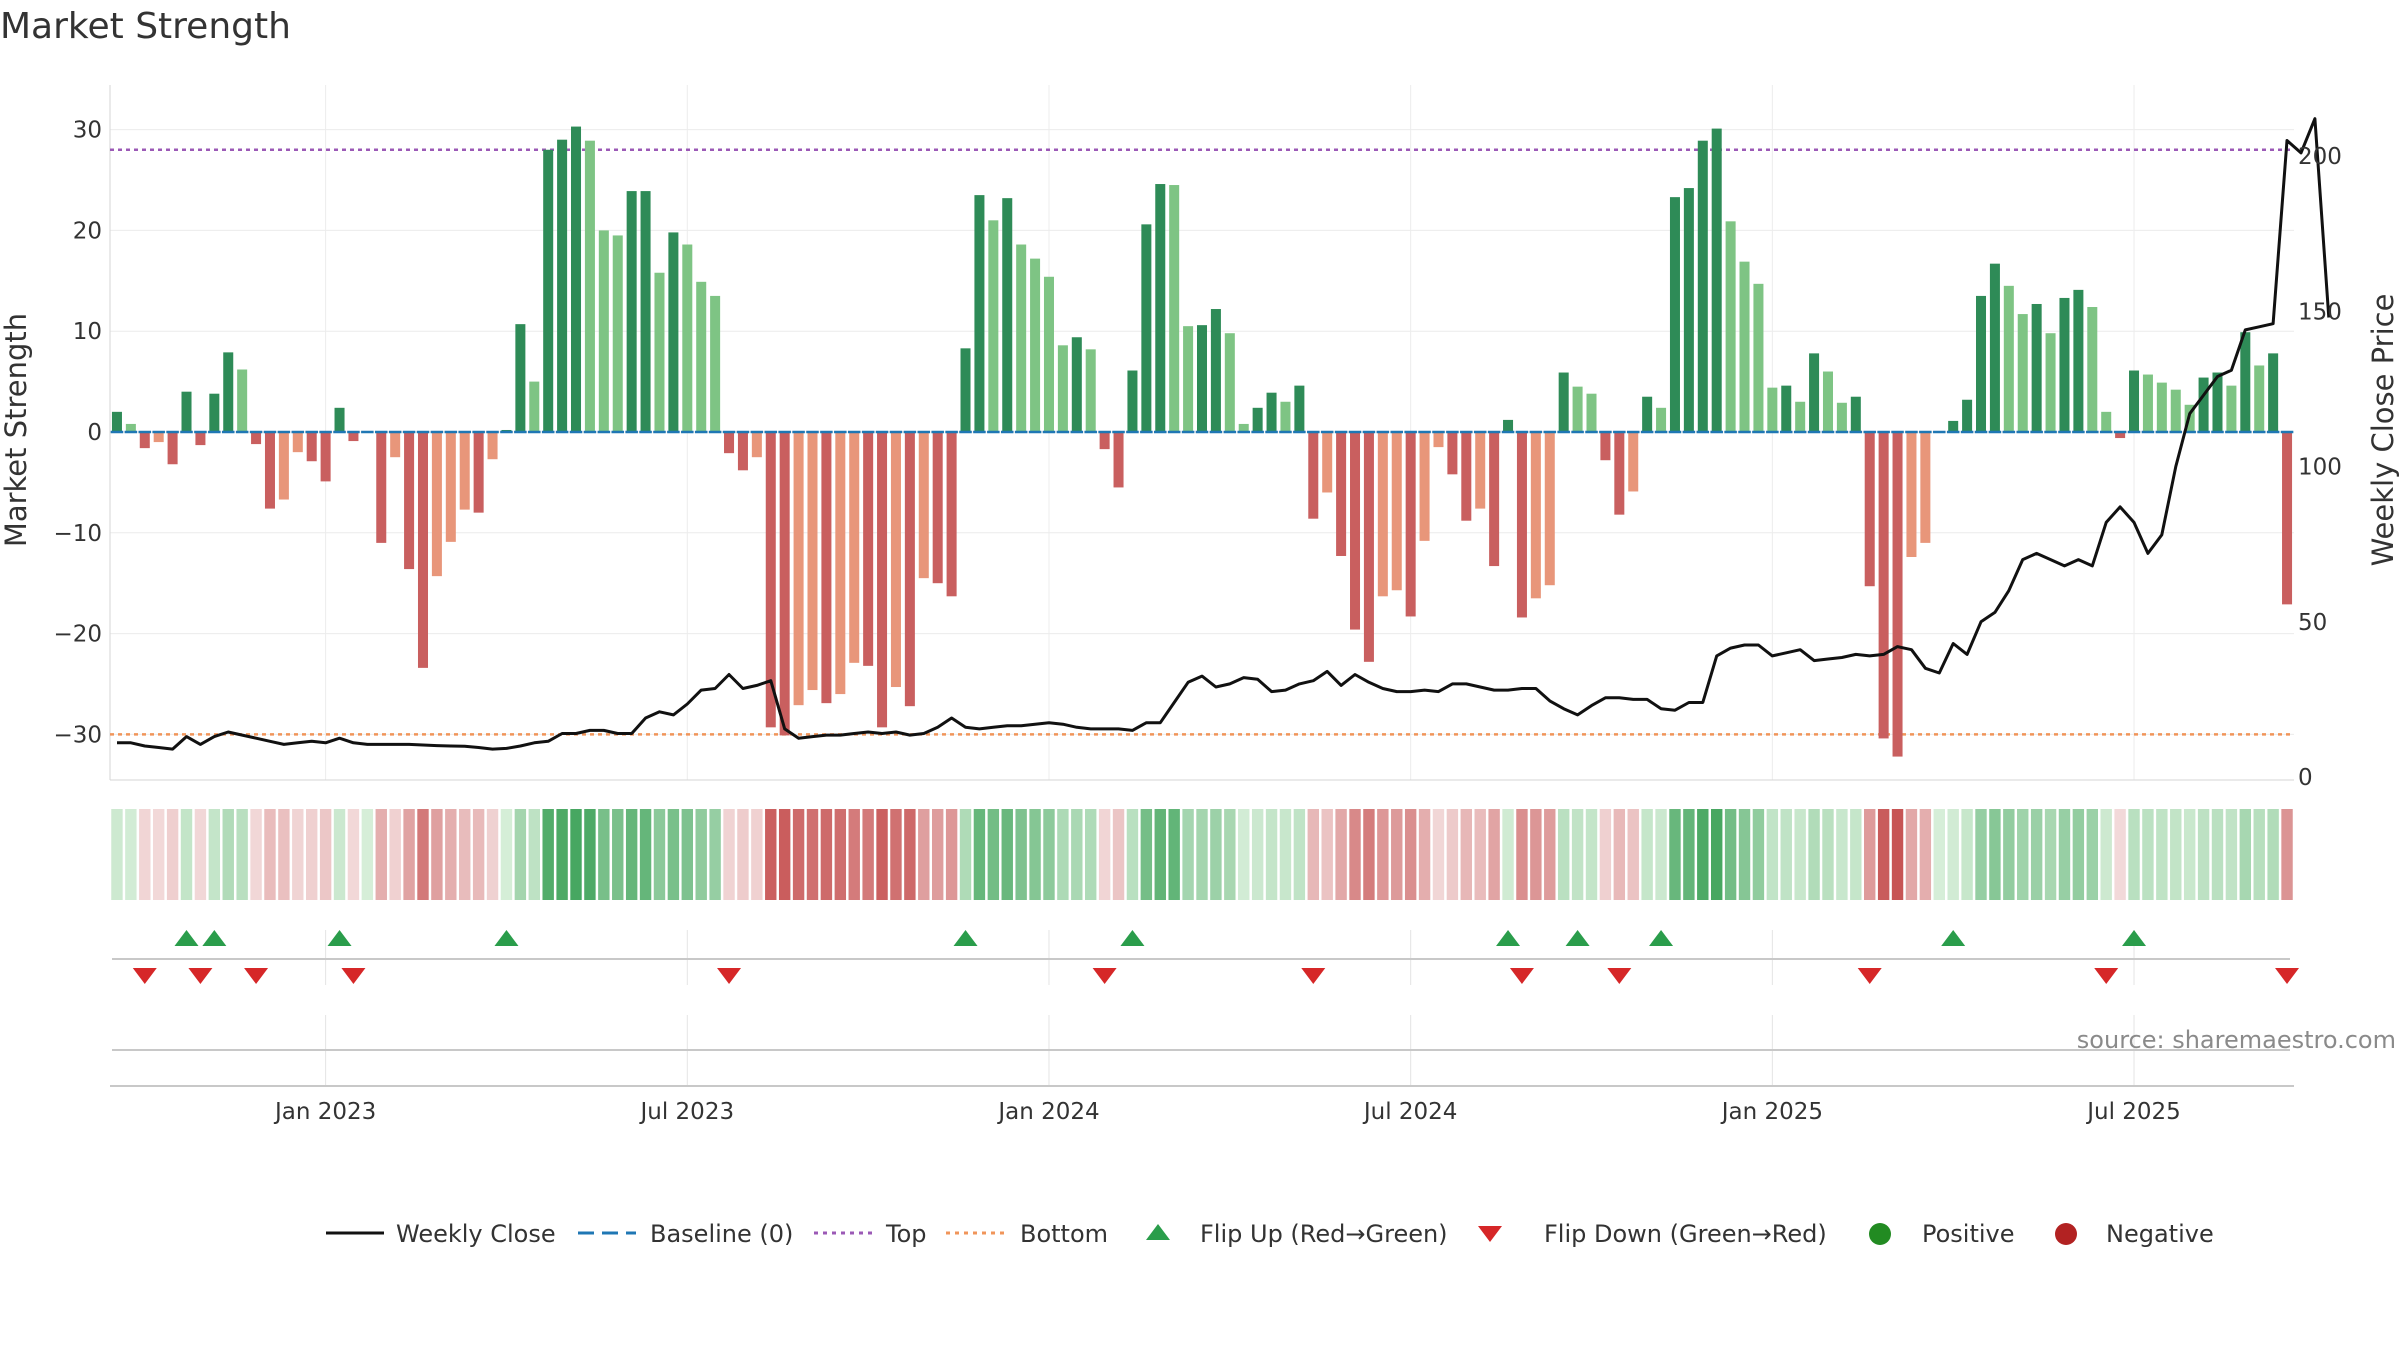  What do you see at coordinates (721, 1234) in the screenshot?
I see `legend-baseline-label: Baseline (0)` at bounding box center [721, 1234].